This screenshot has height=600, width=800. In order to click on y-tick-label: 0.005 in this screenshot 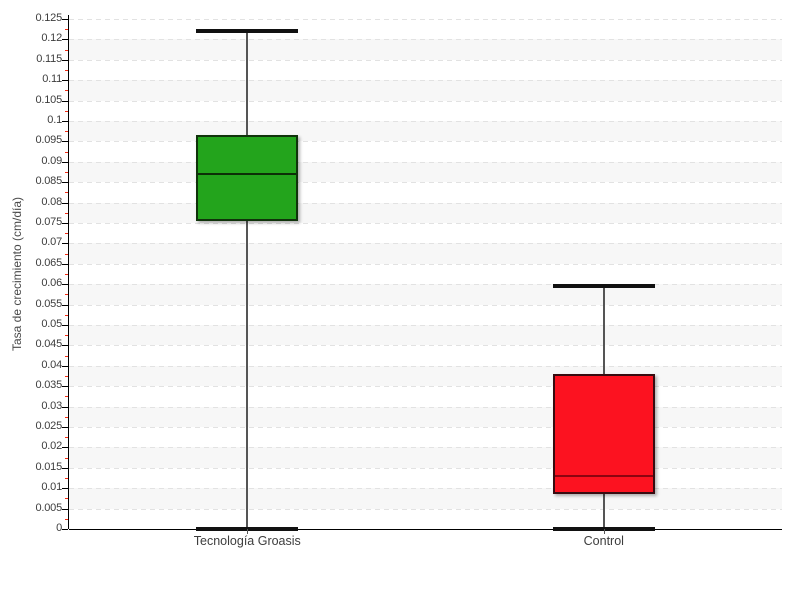, I will do `click(48, 507)`.